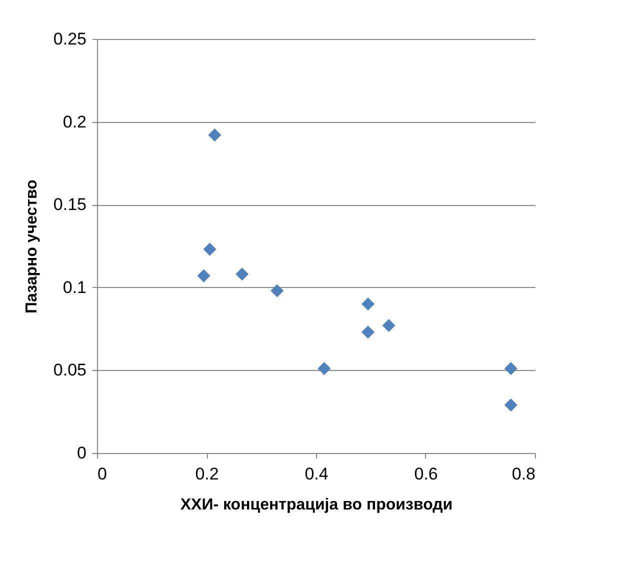 The width and height of the screenshot is (627, 570). I want to click on x-axis-title: ХХИ- концентрација во производи, so click(316, 505).